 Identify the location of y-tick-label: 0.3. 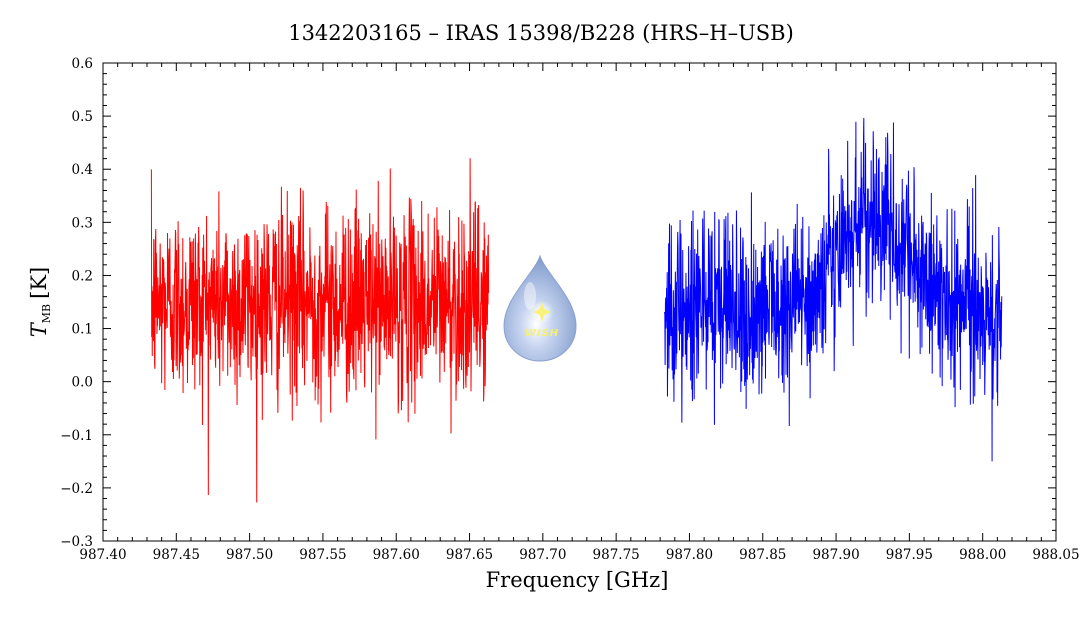
(82, 223).